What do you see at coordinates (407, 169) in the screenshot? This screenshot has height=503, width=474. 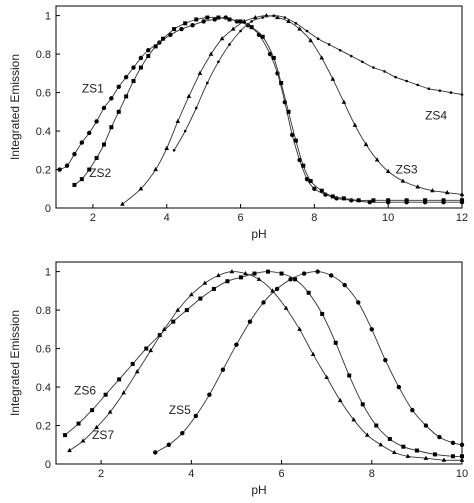 I see `series-label-zs3: ZS3` at bounding box center [407, 169].